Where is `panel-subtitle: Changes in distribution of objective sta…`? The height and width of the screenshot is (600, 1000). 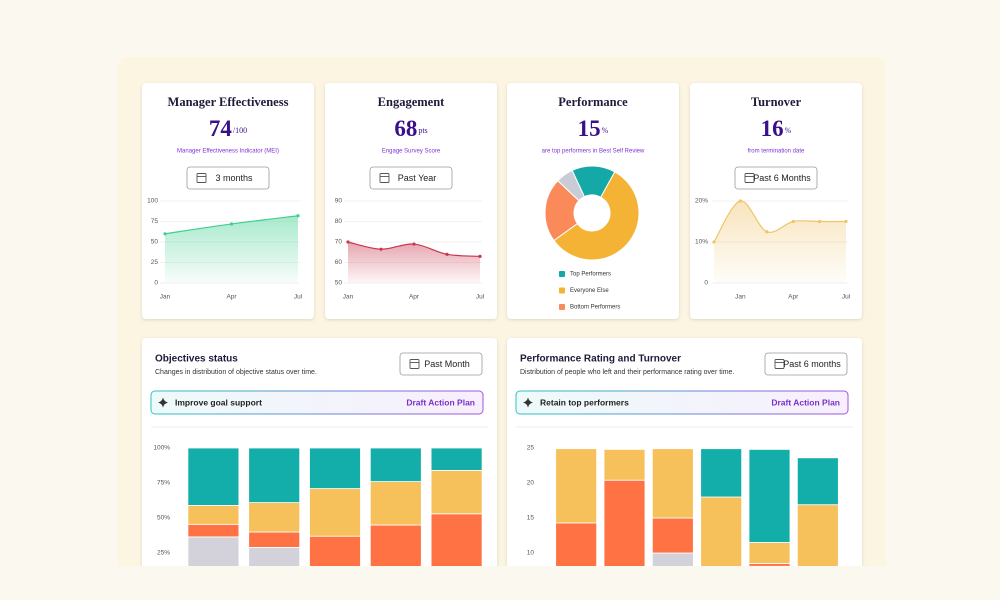 panel-subtitle: Changes in distribution of objective sta… is located at coordinates (236, 372).